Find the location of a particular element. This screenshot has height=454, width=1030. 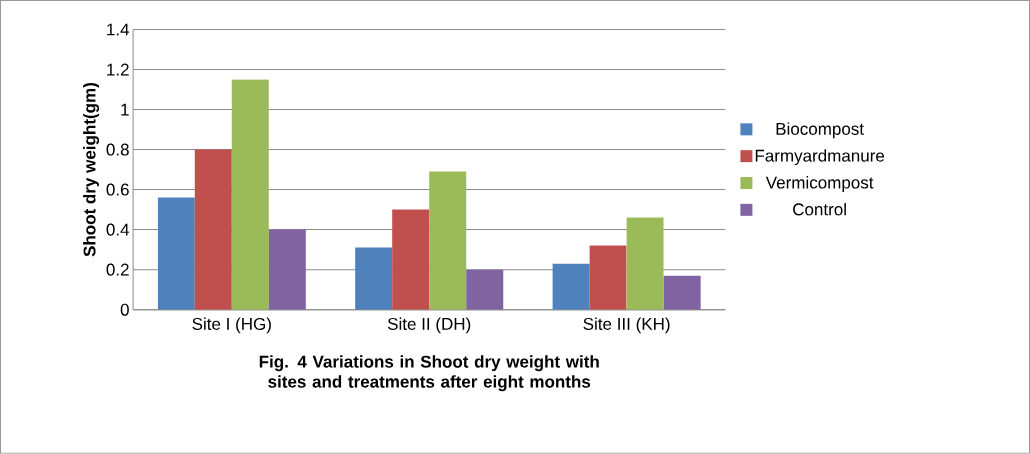

x-tick-label: Site II (DH) is located at coordinates (429, 325).